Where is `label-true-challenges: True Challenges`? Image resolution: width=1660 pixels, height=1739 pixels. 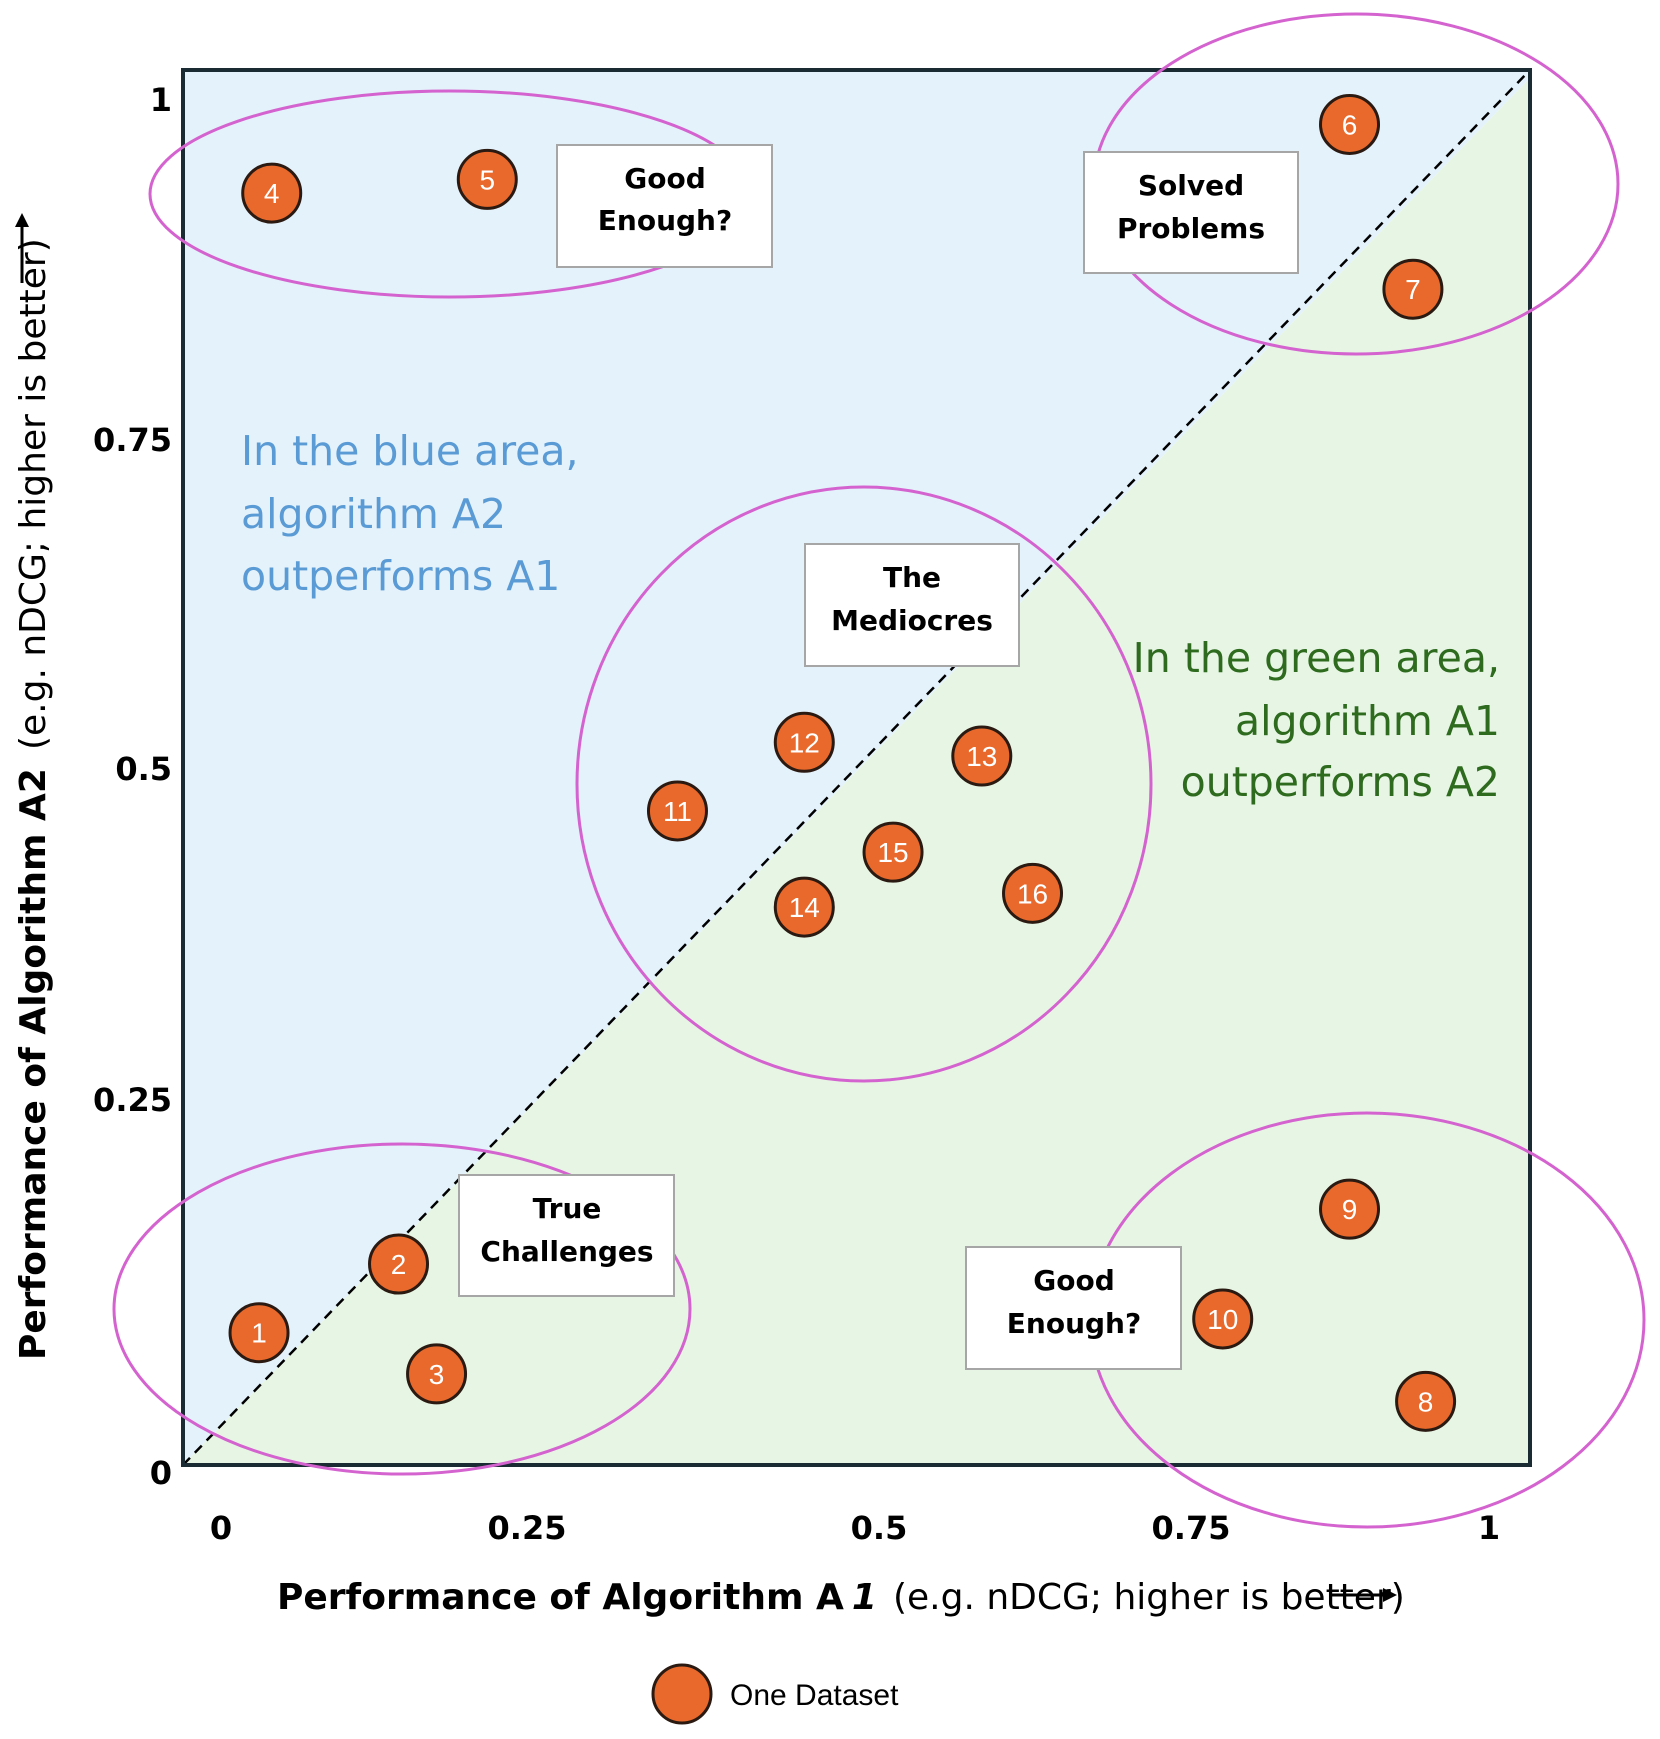 label-true-challenges: True Challenges is located at coordinates (566, 1235).